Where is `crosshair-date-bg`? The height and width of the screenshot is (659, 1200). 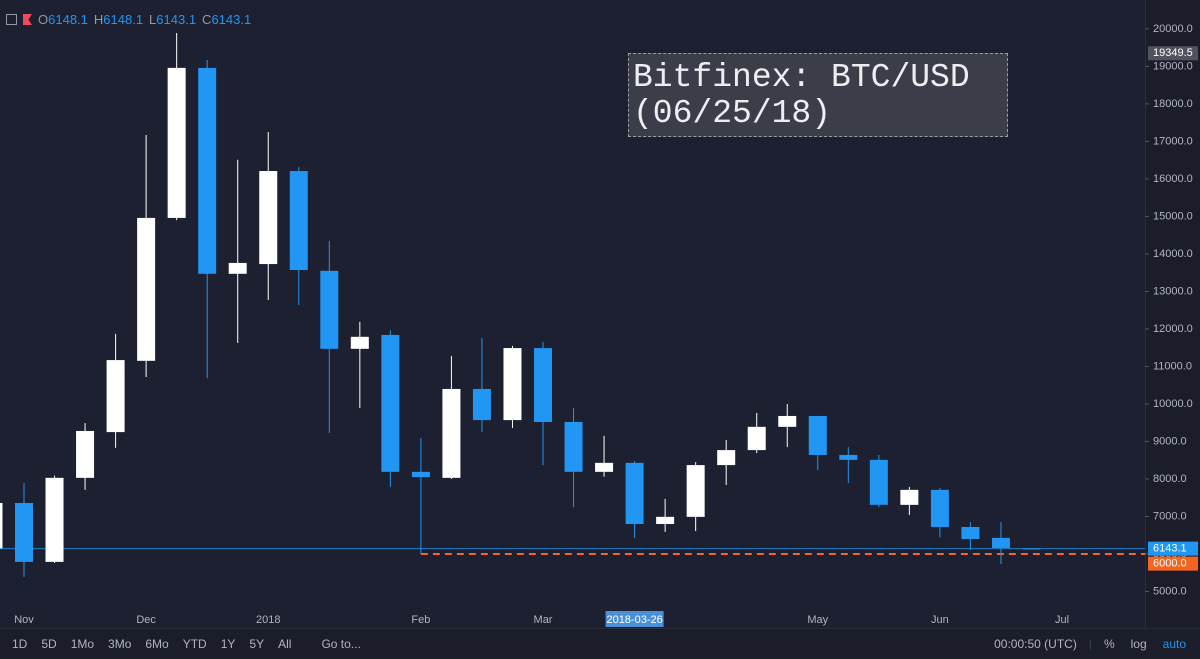
crosshair-date-bg is located at coordinates (634, 619).